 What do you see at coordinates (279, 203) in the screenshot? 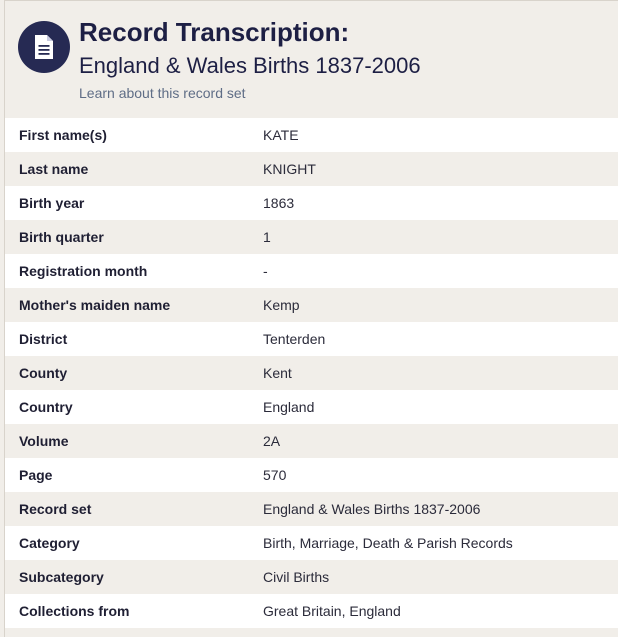
I see `field-value: 1863` at bounding box center [279, 203].